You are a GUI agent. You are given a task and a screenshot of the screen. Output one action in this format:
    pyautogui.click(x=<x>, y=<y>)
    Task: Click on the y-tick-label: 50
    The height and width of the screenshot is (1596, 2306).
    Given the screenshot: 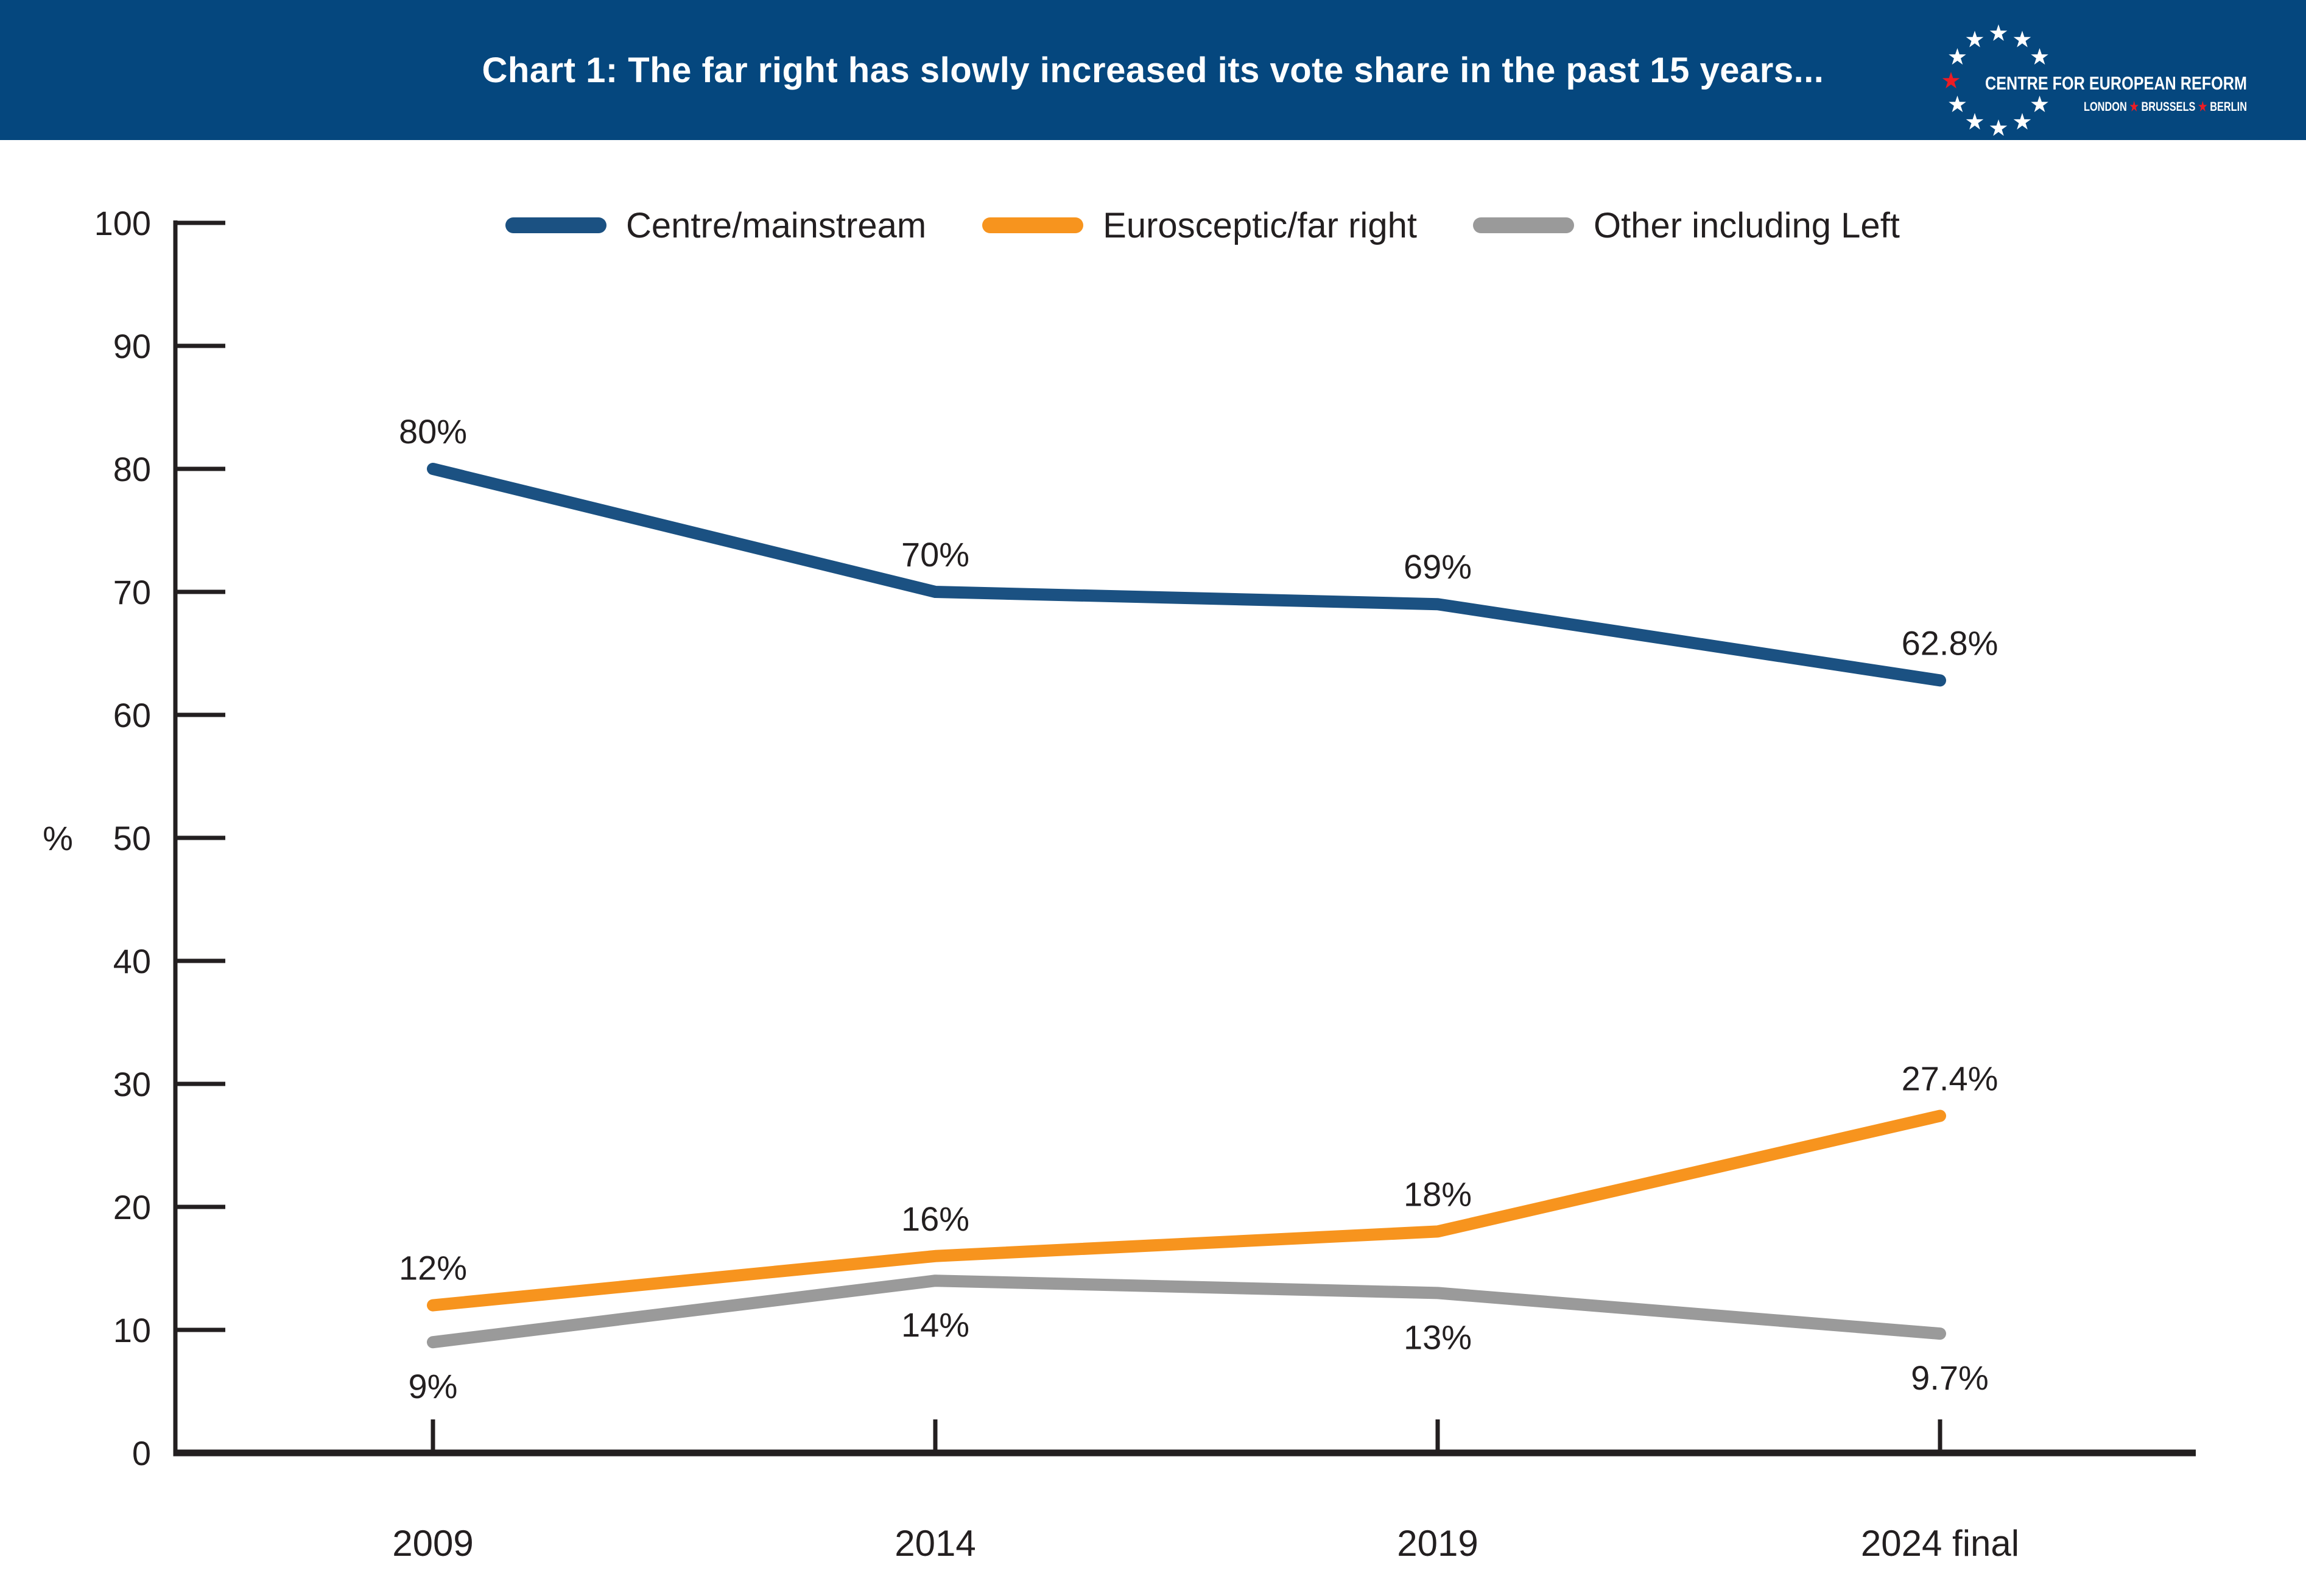 What is the action you would take?
    pyautogui.click(x=132, y=838)
    